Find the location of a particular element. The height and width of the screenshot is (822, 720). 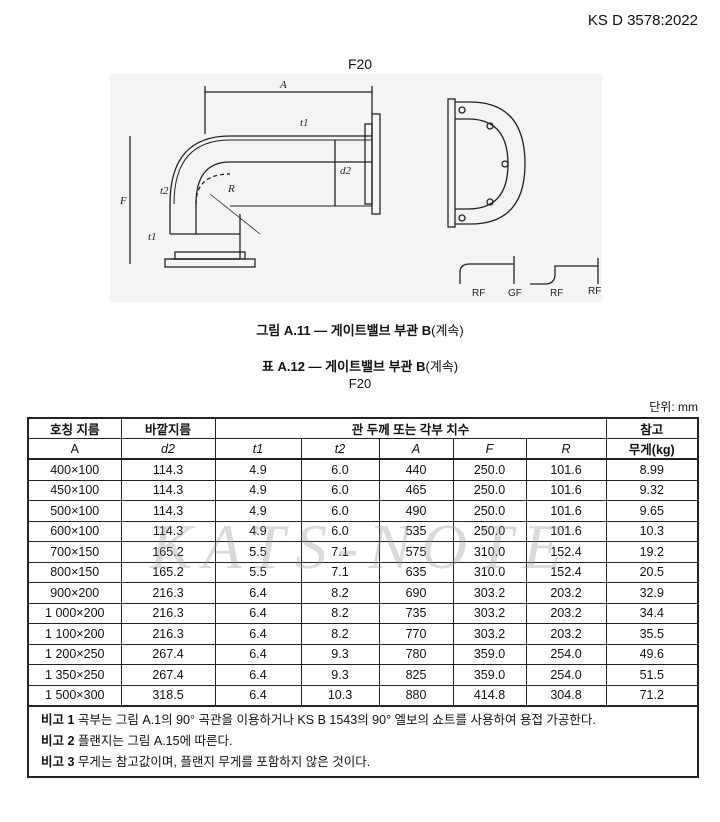

table-cell: 450×100 is located at coordinates (74, 490).